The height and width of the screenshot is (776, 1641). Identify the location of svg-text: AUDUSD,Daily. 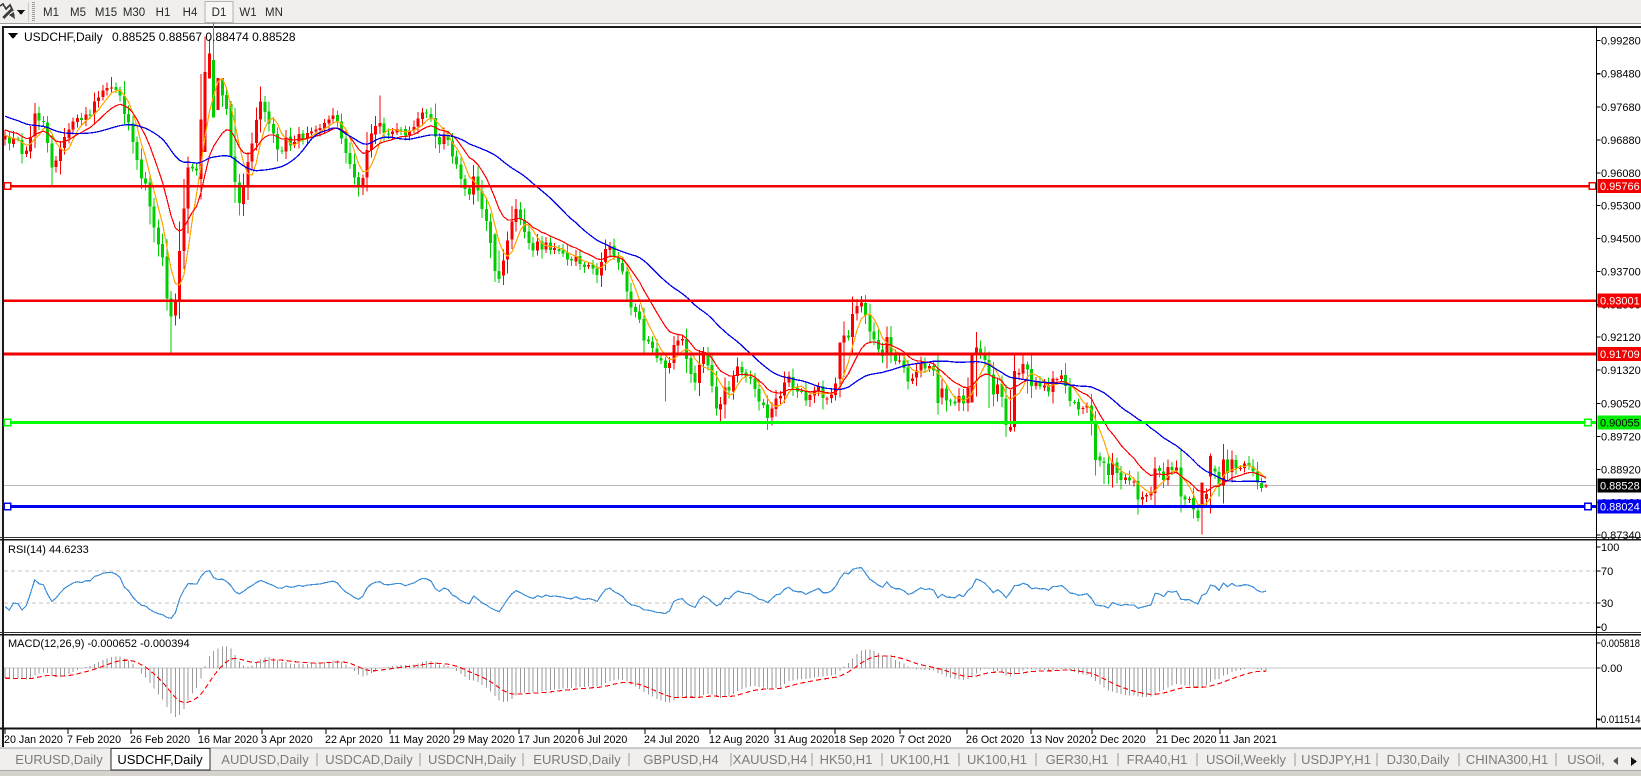
(265, 759).